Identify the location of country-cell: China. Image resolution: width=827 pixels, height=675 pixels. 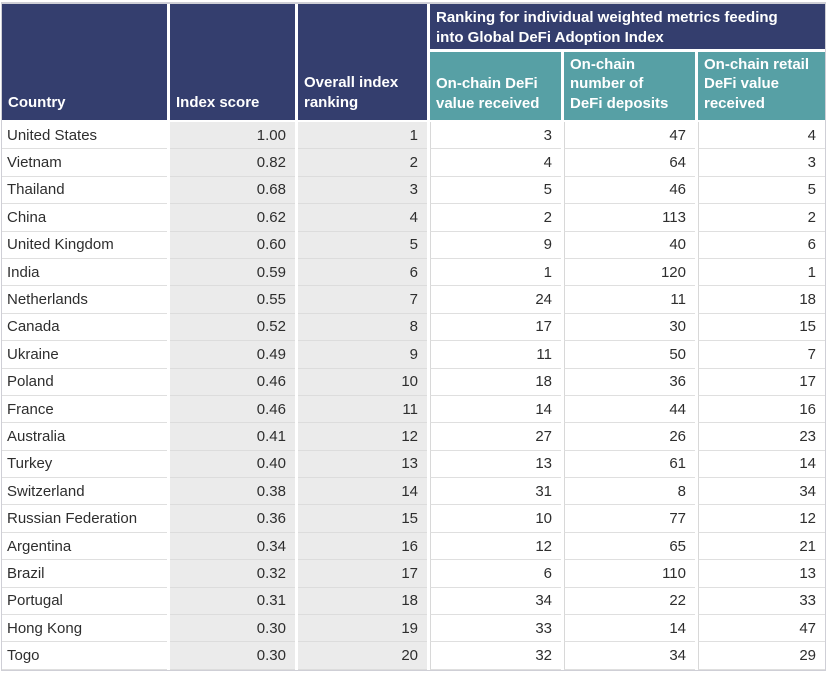
(84, 218).